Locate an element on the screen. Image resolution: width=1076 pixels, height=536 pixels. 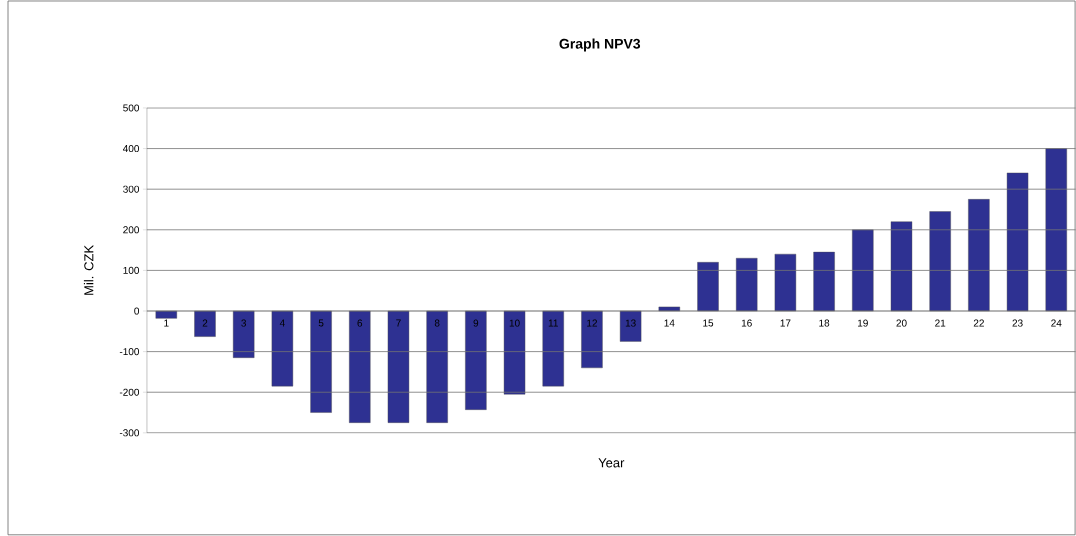
x-tick-label: 24 is located at coordinates (1056, 323).